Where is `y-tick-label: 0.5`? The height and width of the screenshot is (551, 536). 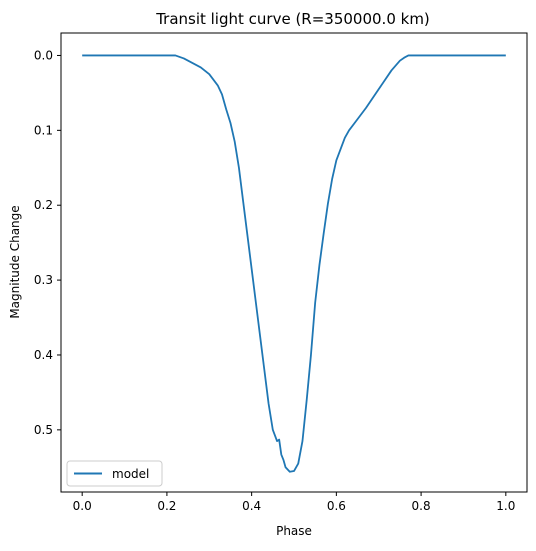 y-tick-label: 0.5 is located at coordinates (43, 430).